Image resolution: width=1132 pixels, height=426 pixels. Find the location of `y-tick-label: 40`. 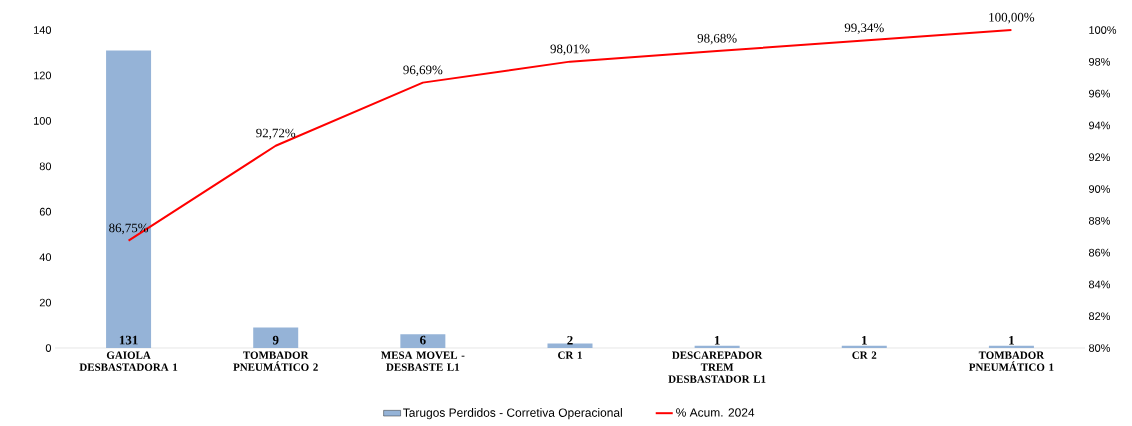

y-tick-label: 40 is located at coordinates (45, 257).